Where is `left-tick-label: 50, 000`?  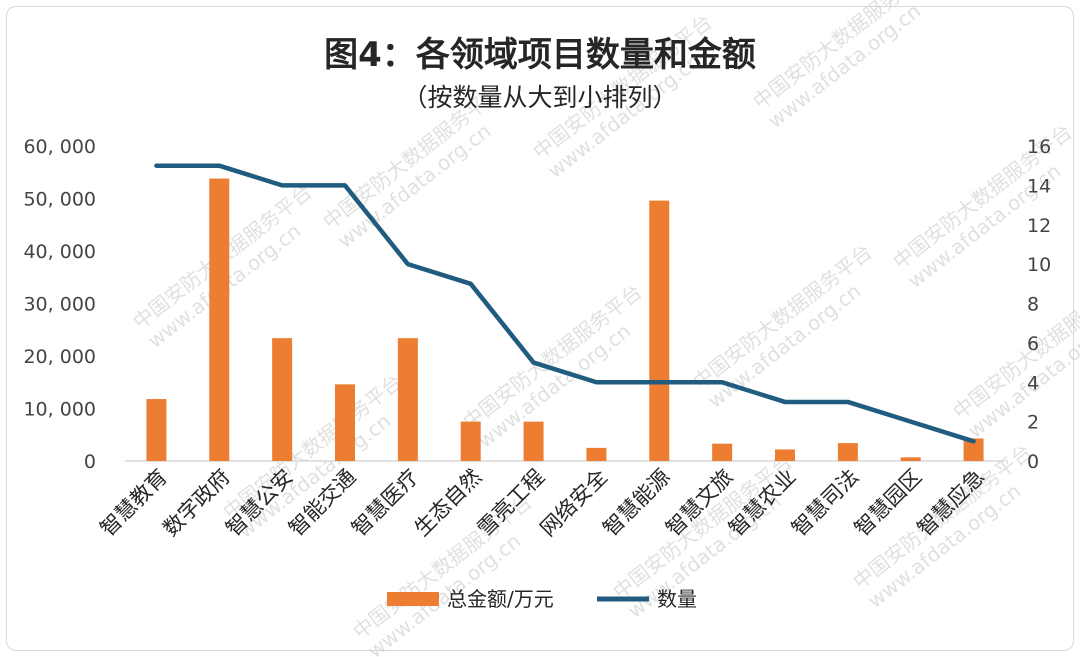
left-tick-label: 50, 000 is located at coordinates (59, 200).